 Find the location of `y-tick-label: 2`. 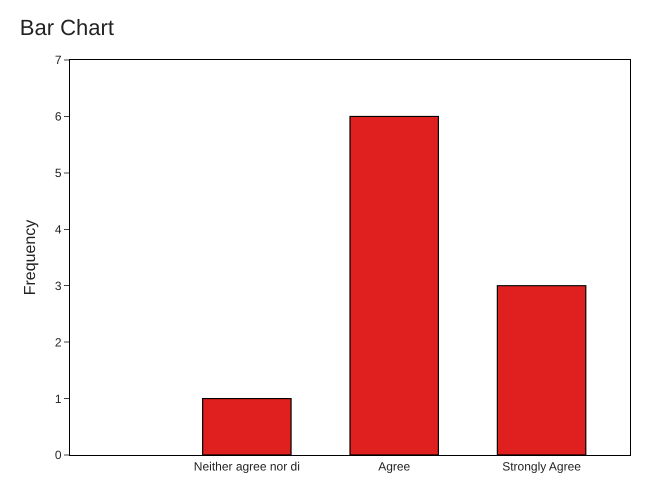

y-tick-label: 2 is located at coordinates (58, 342).